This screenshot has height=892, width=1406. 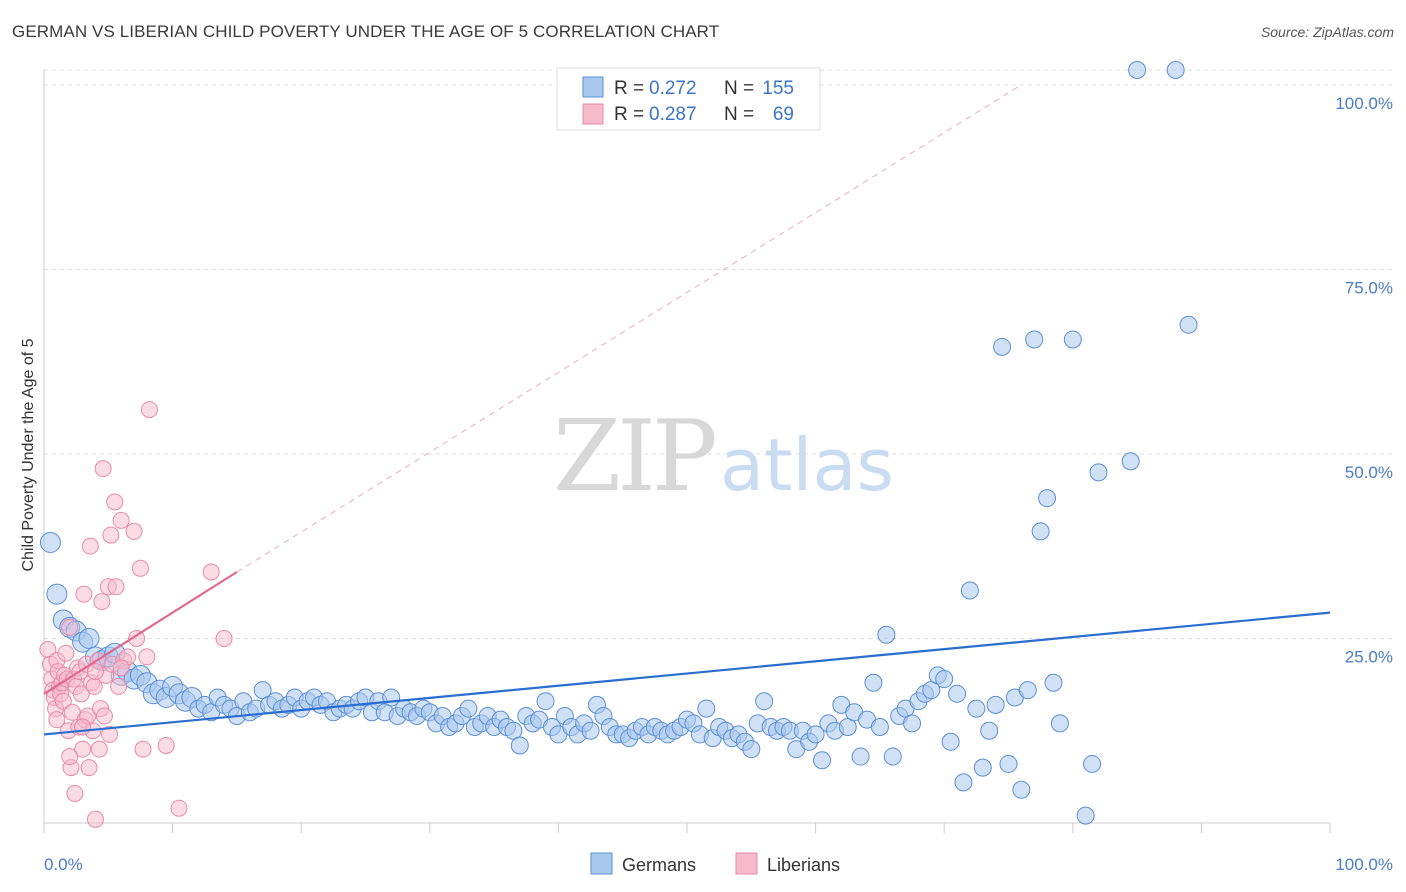 I want to click on watermark: ZIP atlas, so click(x=723, y=457).